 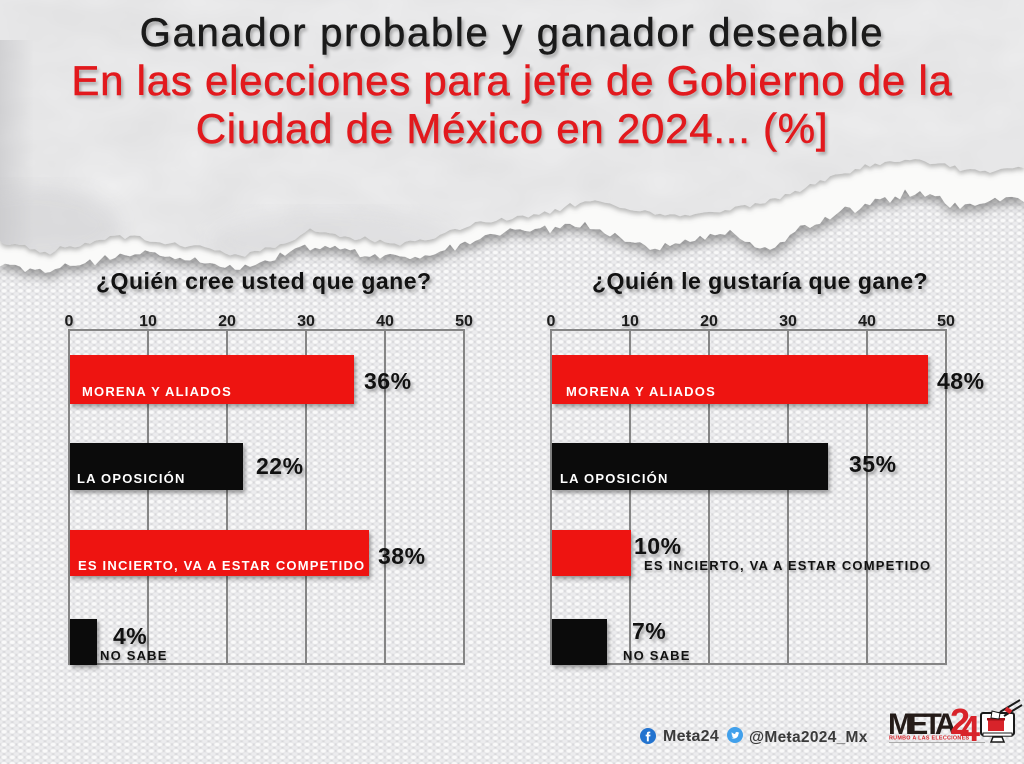 What do you see at coordinates (929, 739) in the screenshot?
I see `svg-text: RUMBO A LAS ELECCIONES` at bounding box center [929, 739].